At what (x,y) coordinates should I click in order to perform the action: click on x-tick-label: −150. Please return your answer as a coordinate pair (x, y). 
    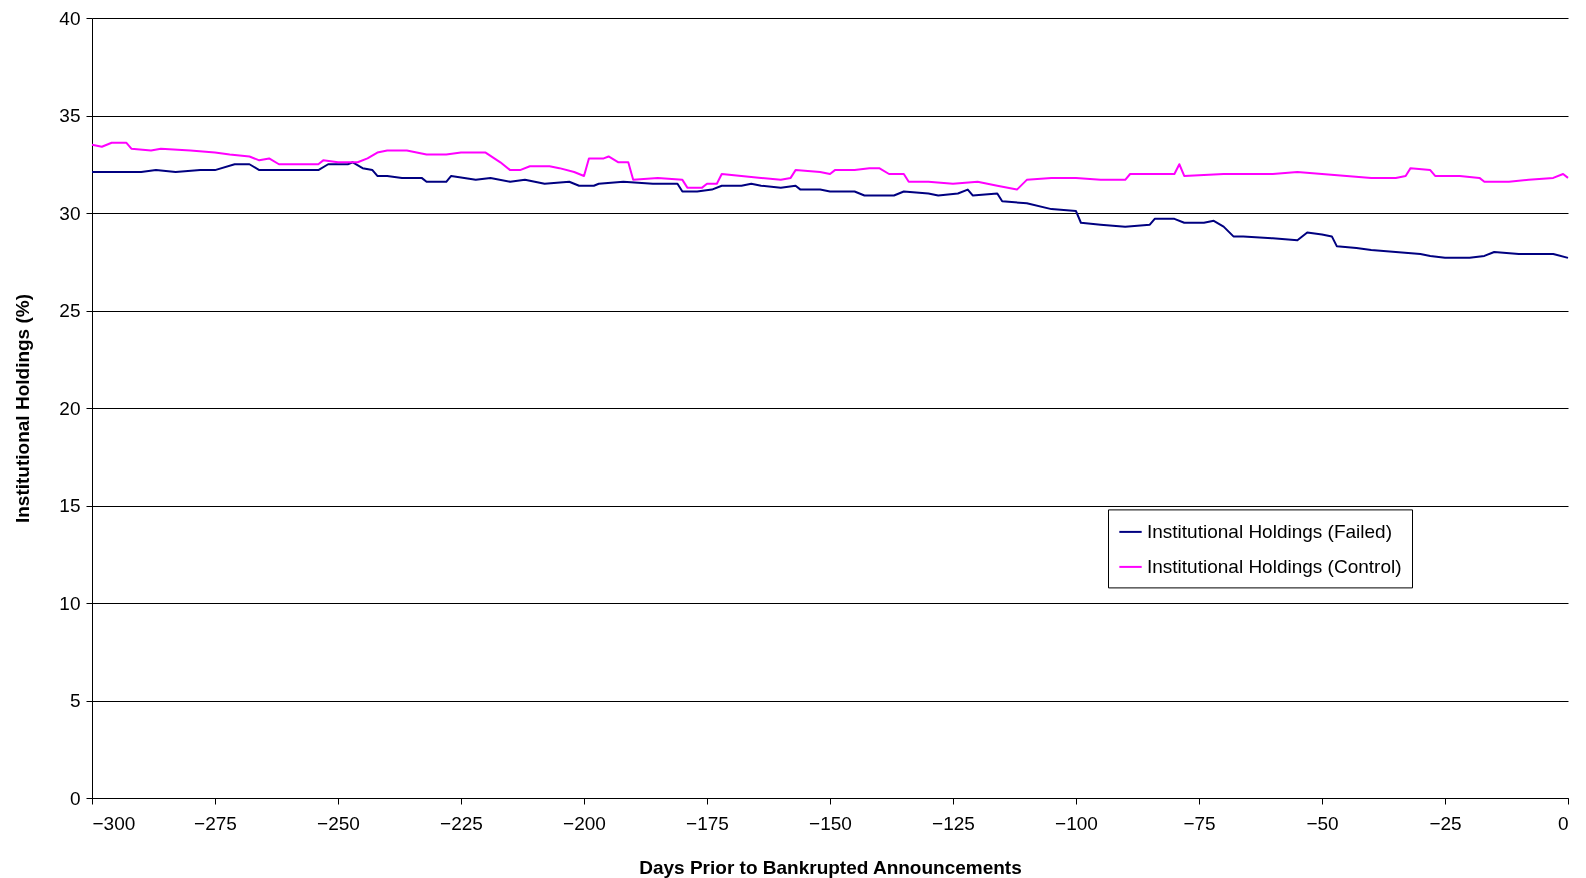
    Looking at the image, I should click on (830, 823).